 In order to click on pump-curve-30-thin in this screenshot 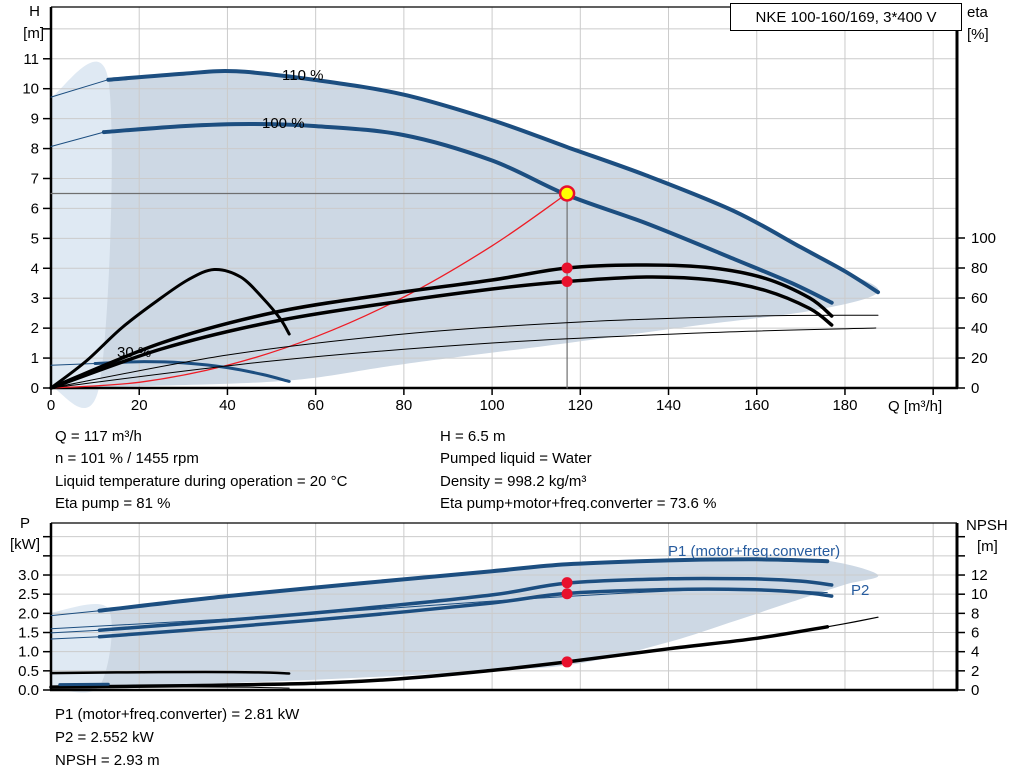, I will do `click(73, 364)`.